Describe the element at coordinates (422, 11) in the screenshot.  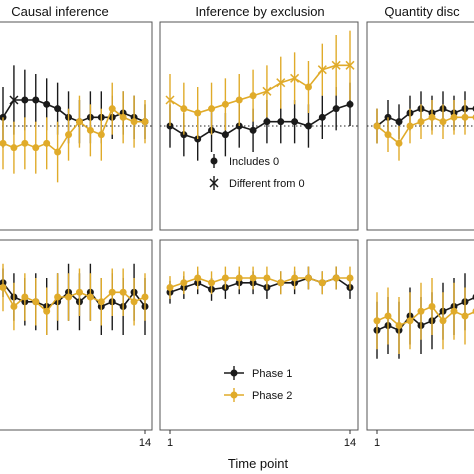
I see `panel-title-quantity-disc: Quantity disc` at that location.